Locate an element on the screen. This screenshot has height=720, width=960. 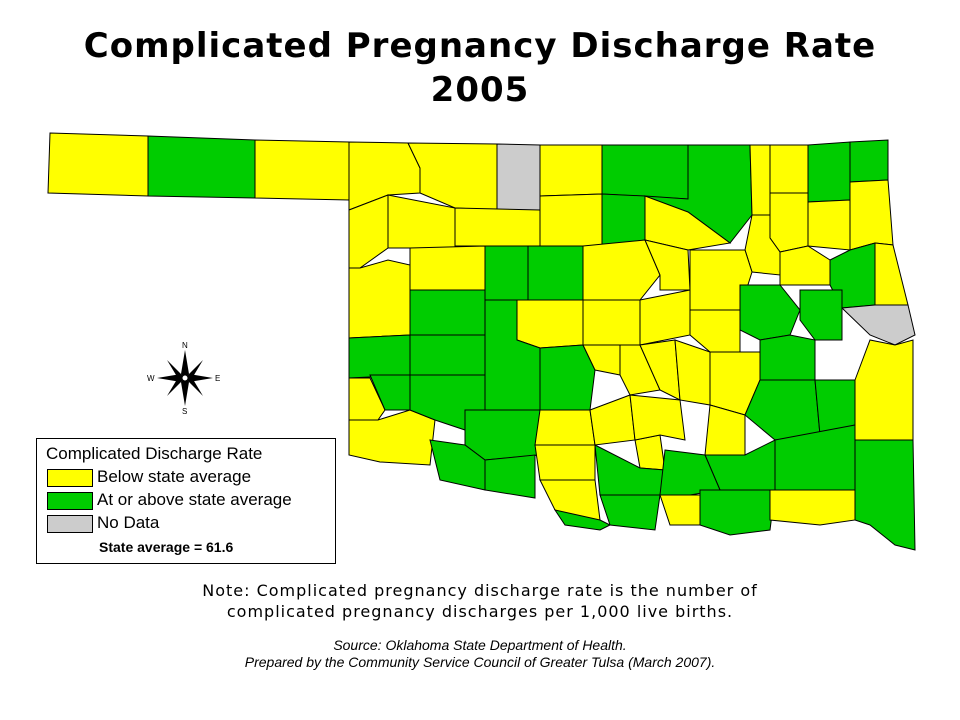
county-comanche is located at coordinates (502, 435).